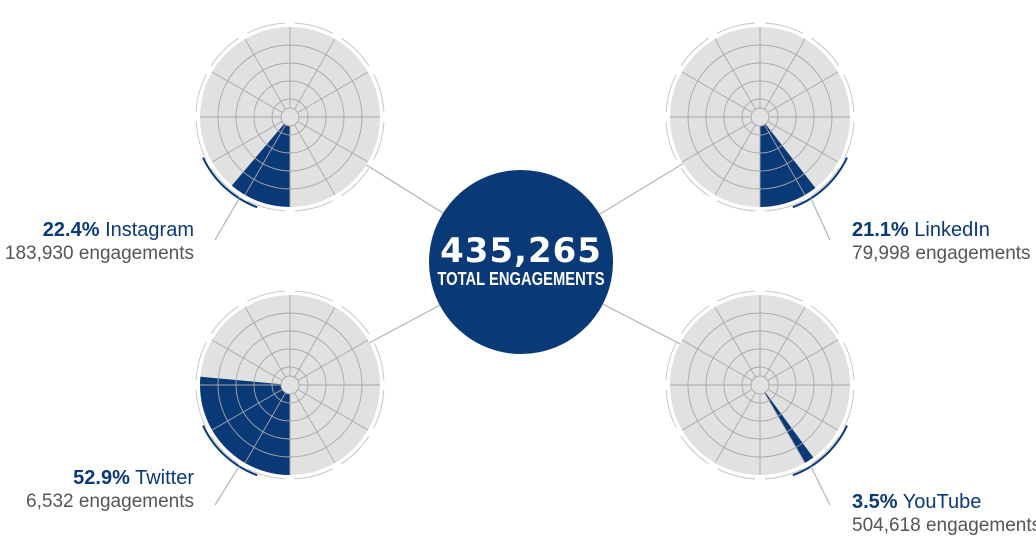 The image size is (1036, 540). I want to click on instagram-engagements: 183,930 engagements, so click(99, 254).